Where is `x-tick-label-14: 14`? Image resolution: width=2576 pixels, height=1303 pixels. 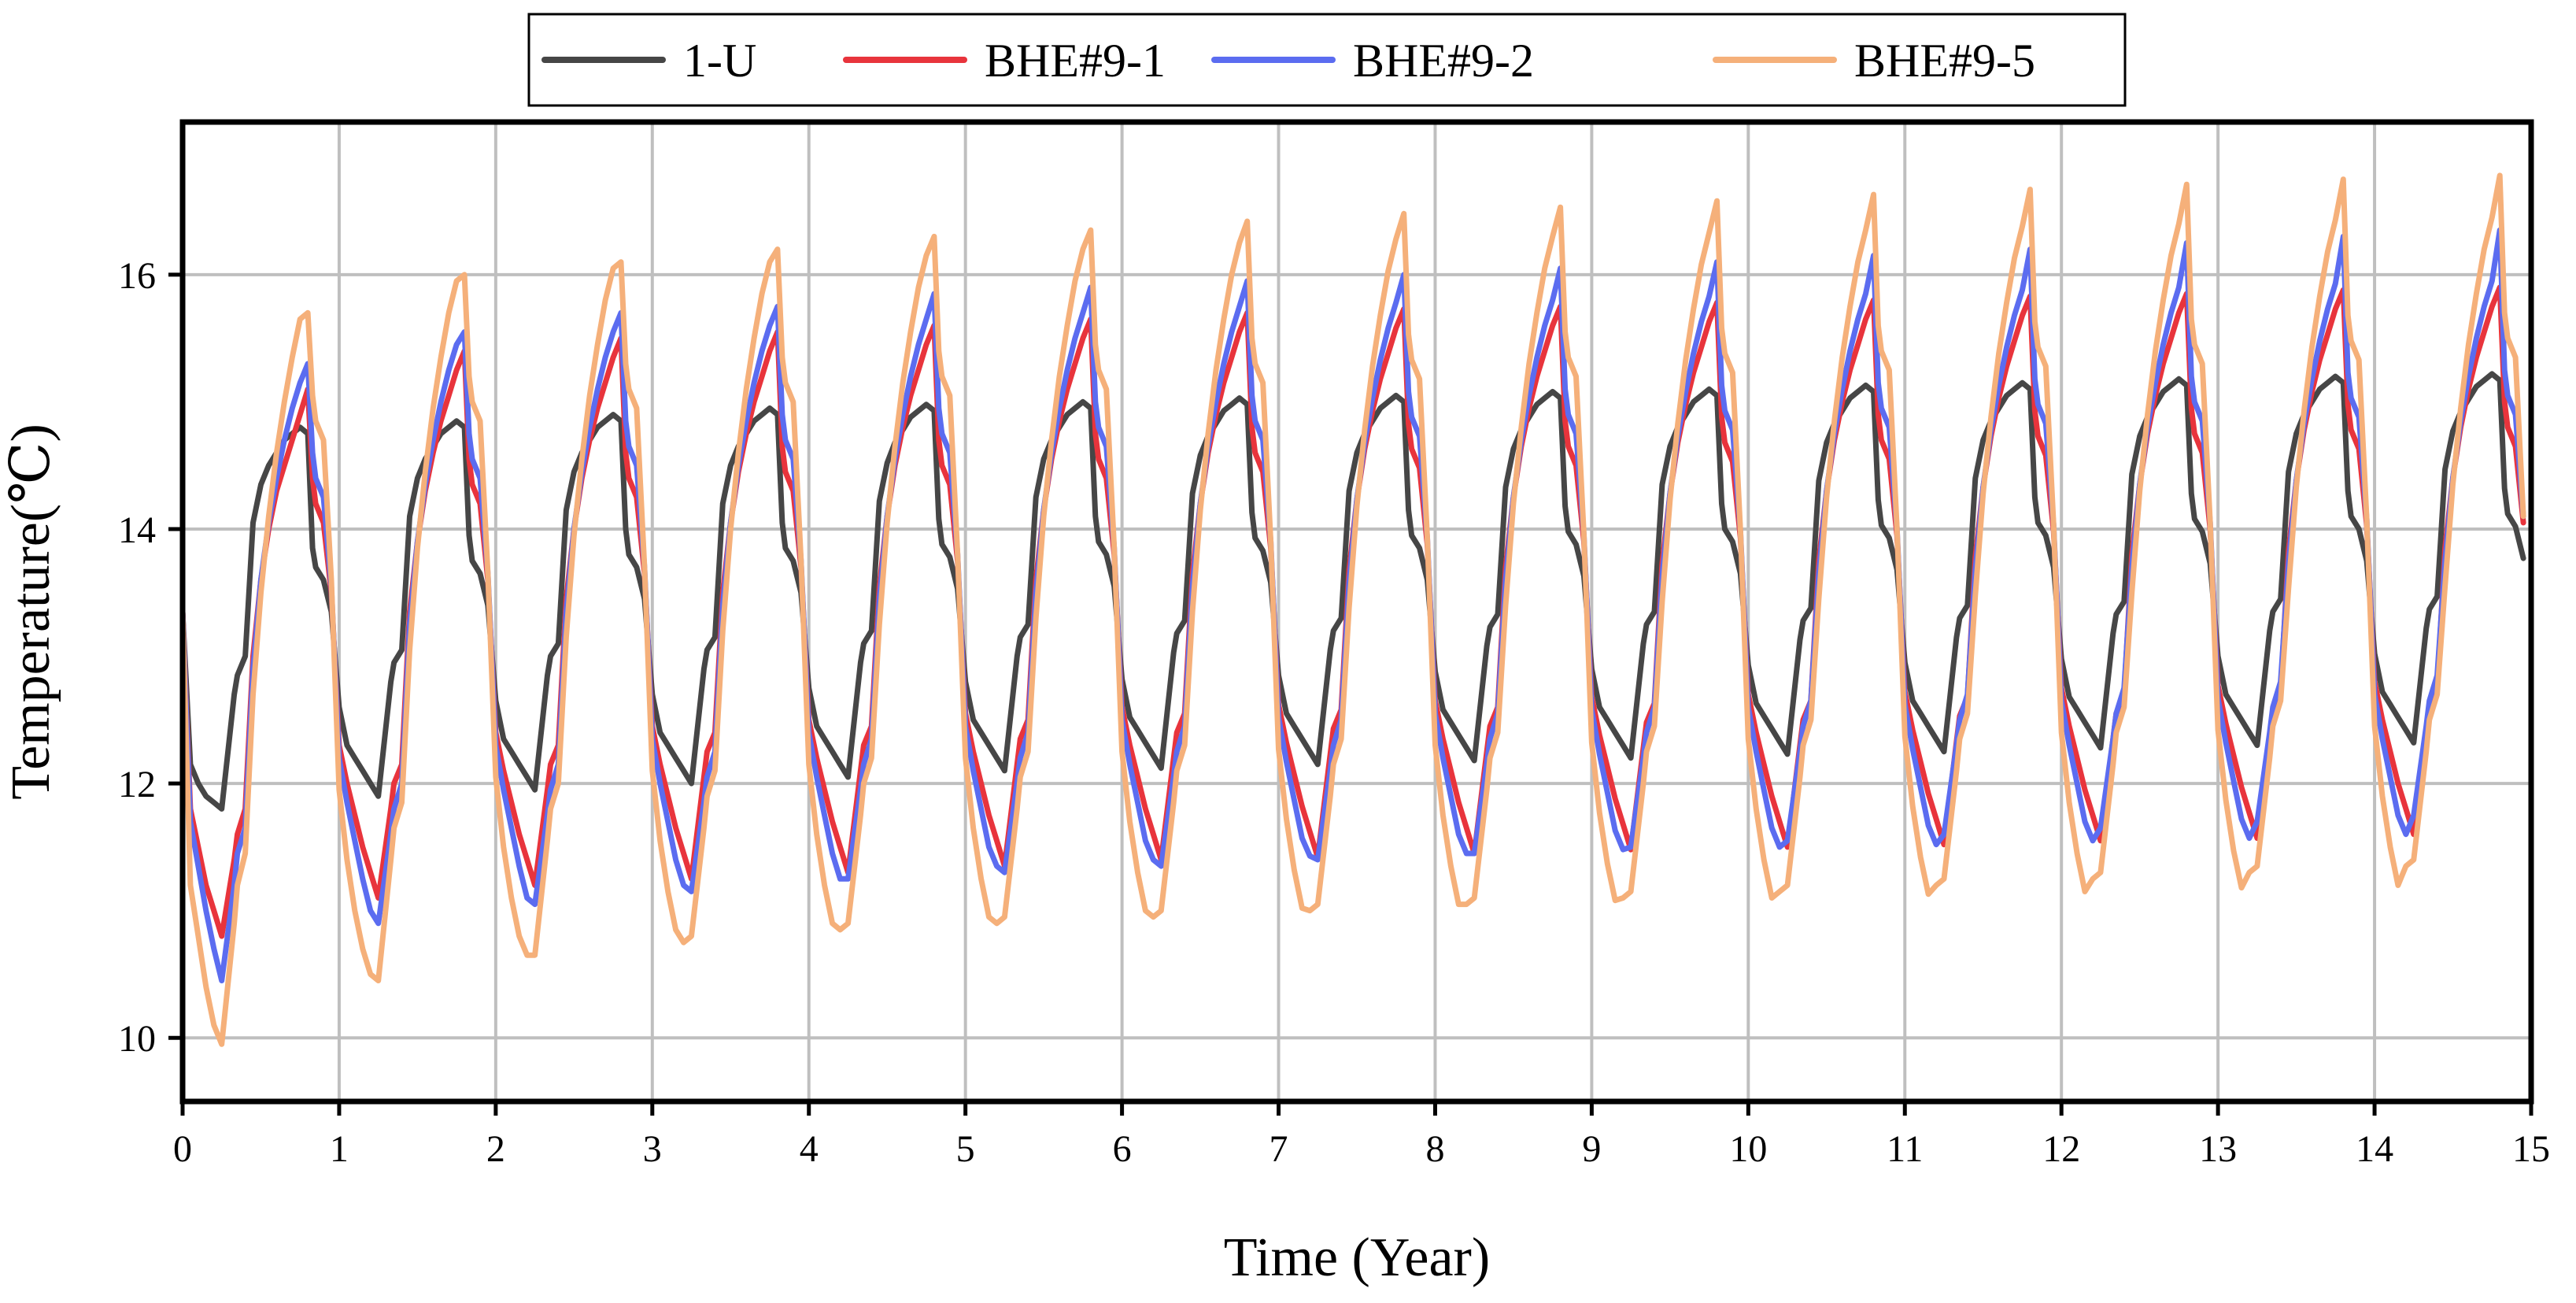 x-tick-label-14: 14 is located at coordinates (2374, 1149).